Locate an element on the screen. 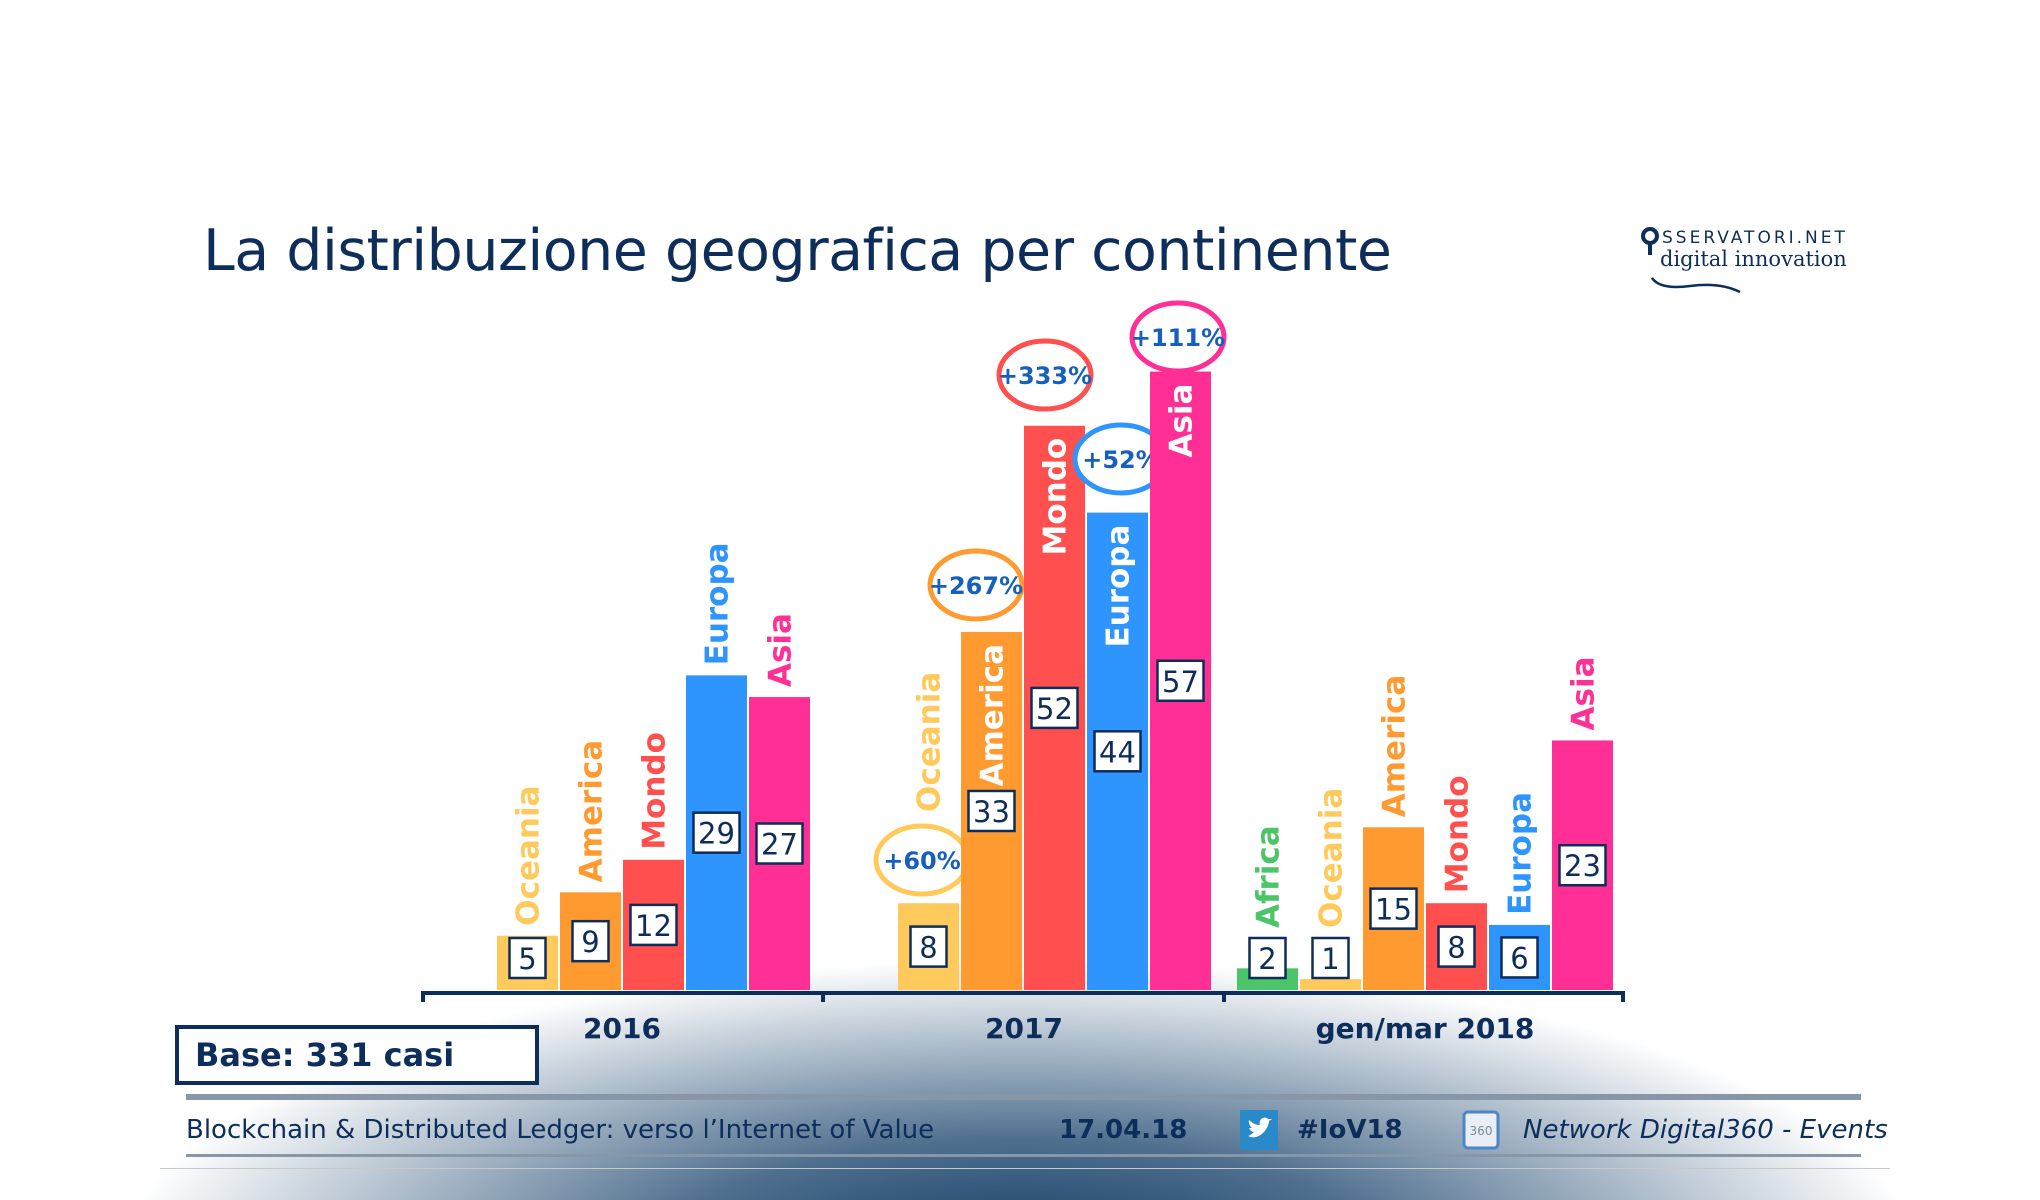  data-label: 52 is located at coordinates (1054, 709).